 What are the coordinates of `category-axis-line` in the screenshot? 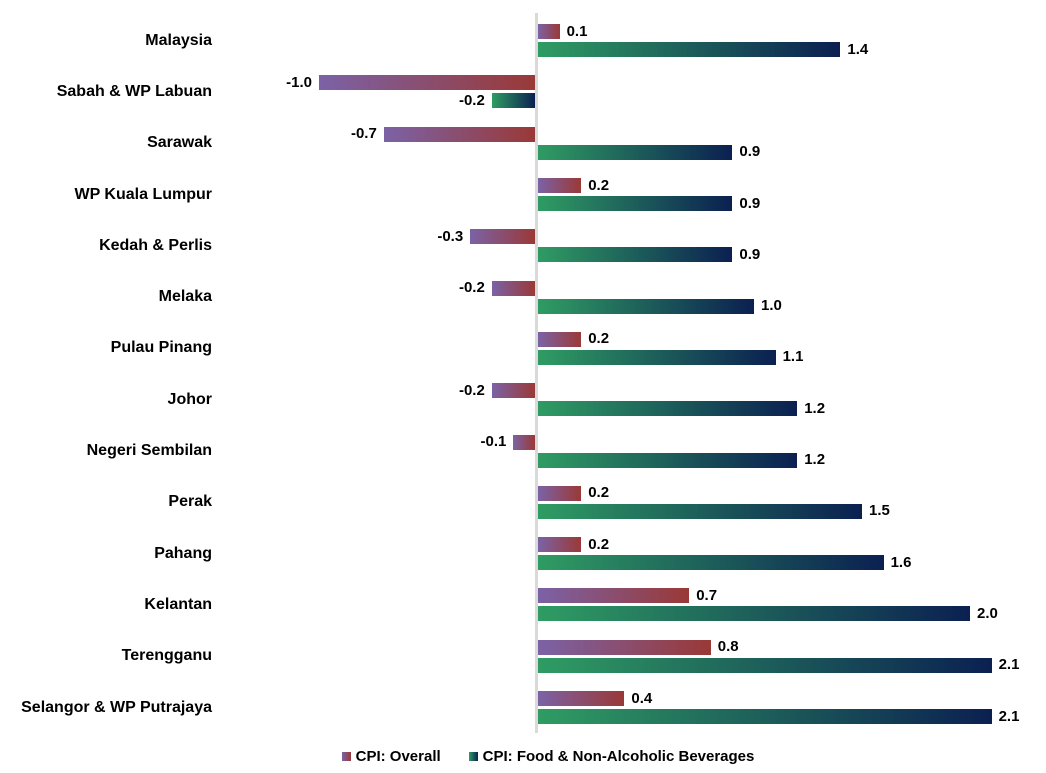 It's located at (536, 373).